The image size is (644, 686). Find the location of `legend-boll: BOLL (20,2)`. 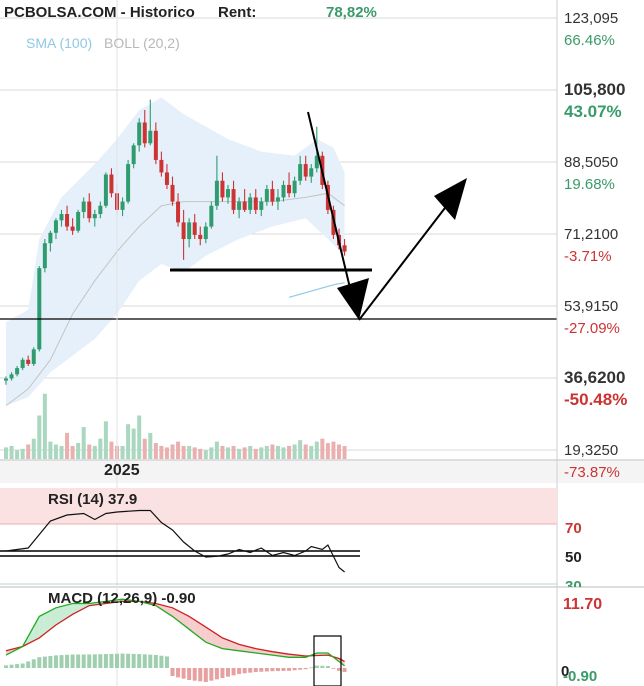

legend-boll: BOLL (20,2) is located at coordinates (142, 43).